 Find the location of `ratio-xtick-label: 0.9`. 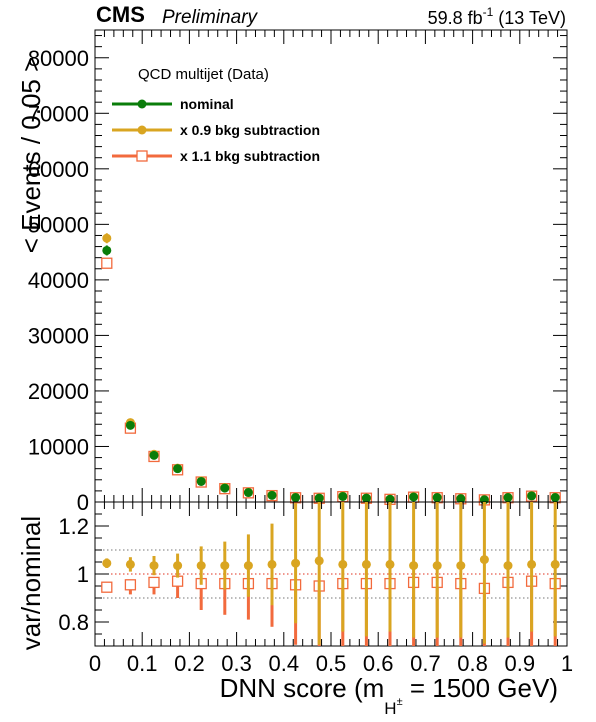

ratio-xtick-label: 0.9 is located at coordinates (520, 663).